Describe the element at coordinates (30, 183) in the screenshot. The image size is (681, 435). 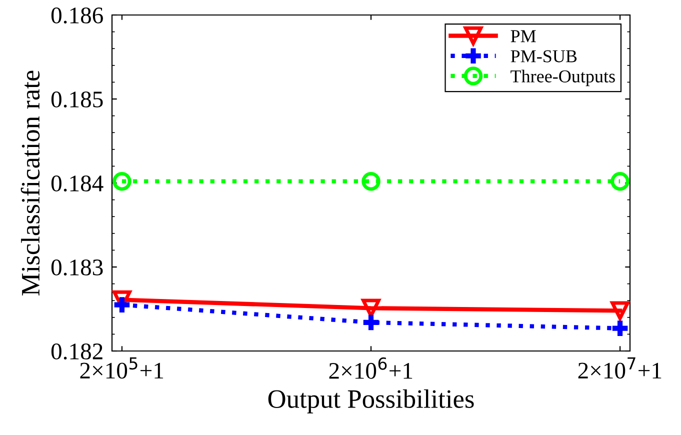
I see `y-axis-title: Misclassification rate` at that location.